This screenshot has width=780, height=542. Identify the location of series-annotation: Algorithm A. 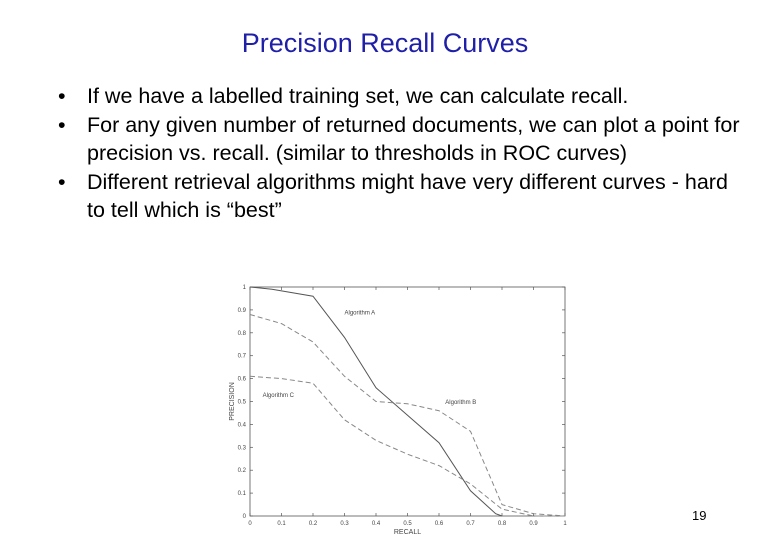
(360, 313).